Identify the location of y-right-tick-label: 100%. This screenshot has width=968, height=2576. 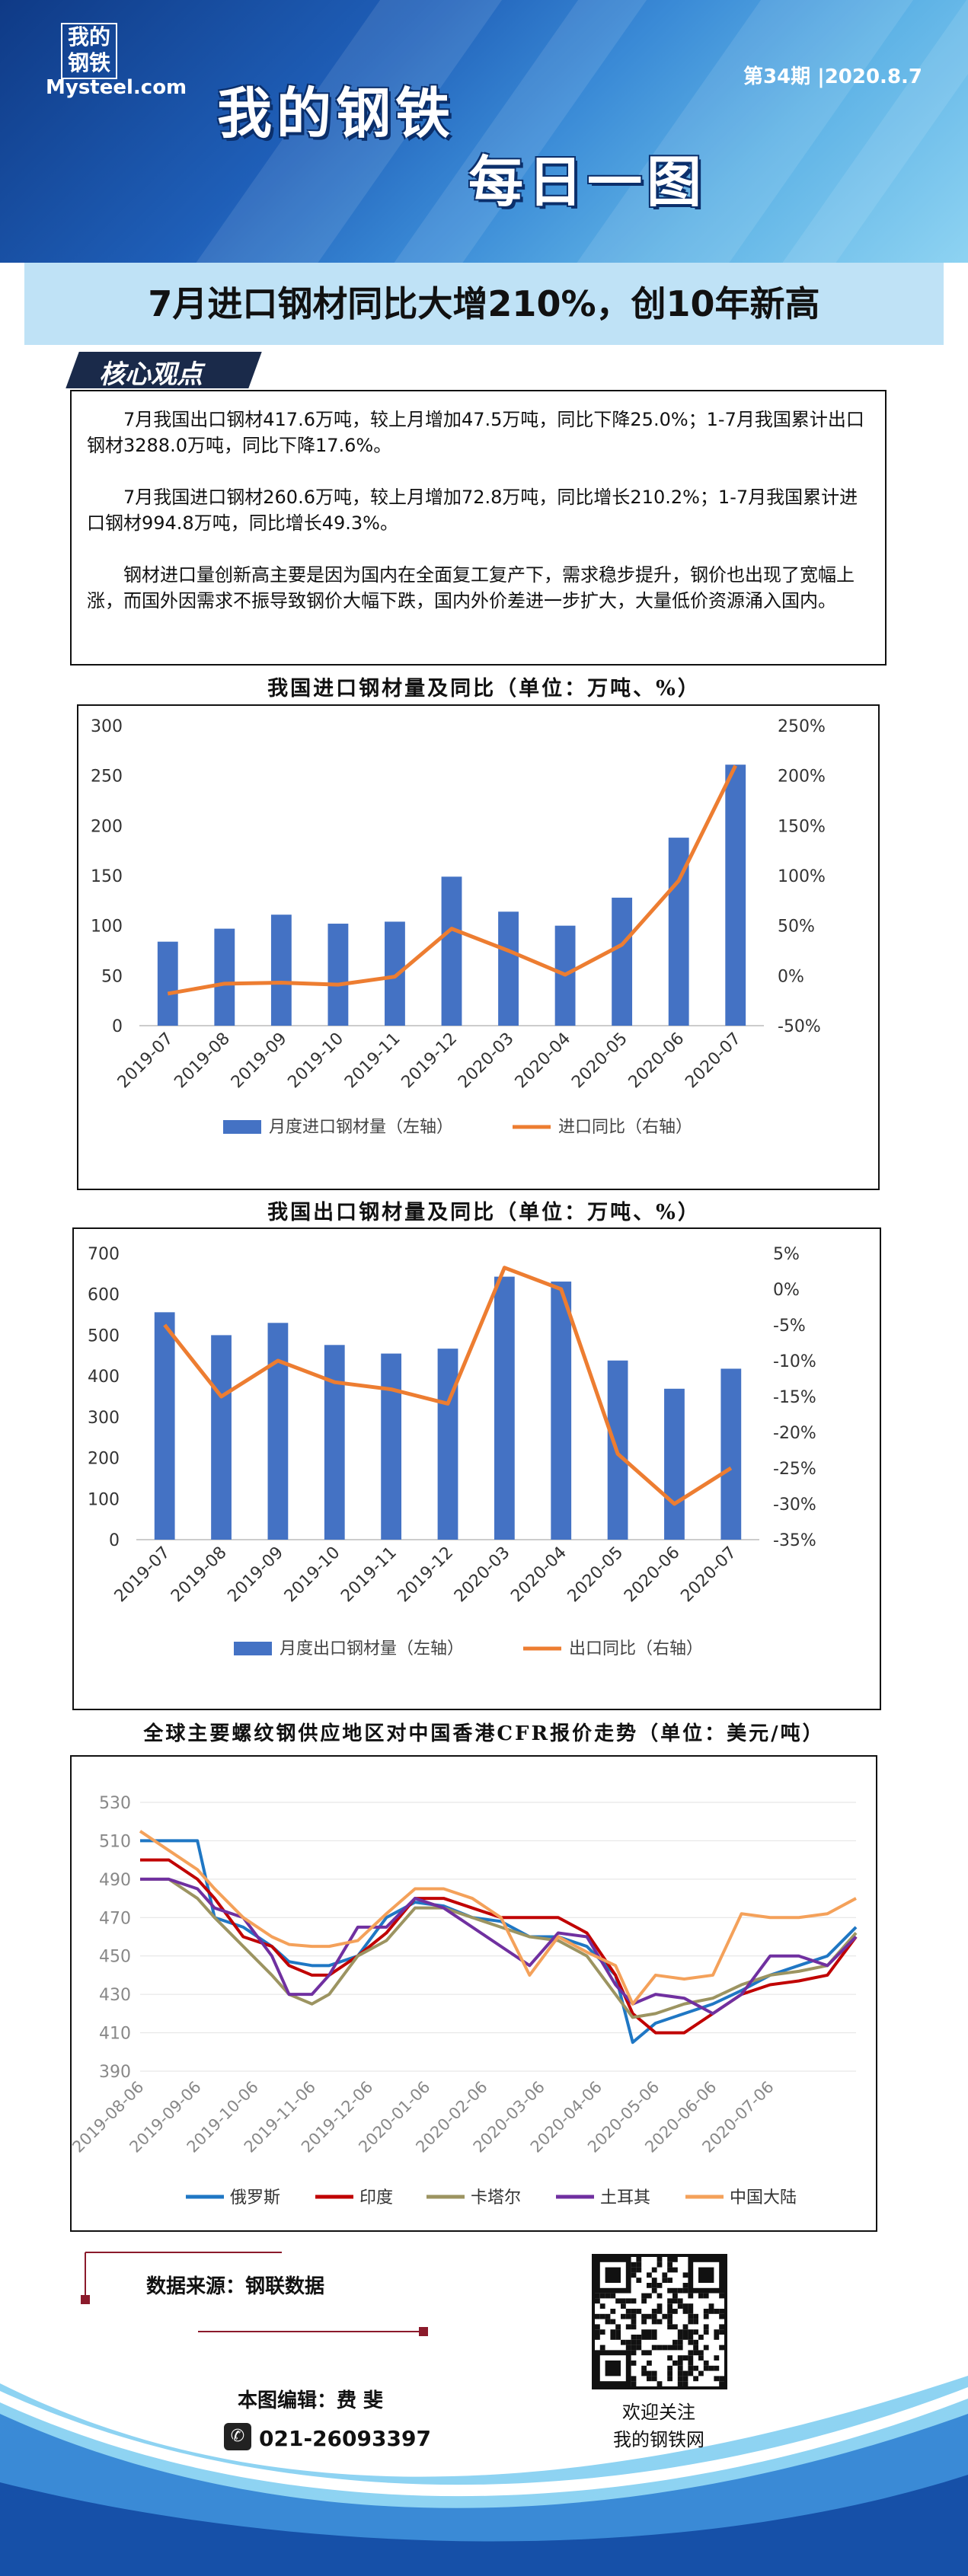
(802, 876).